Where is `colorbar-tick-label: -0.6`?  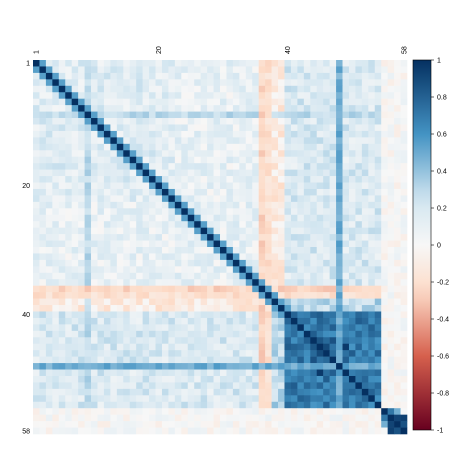 colorbar-tick-label: -0.6 is located at coordinates (443, 357).